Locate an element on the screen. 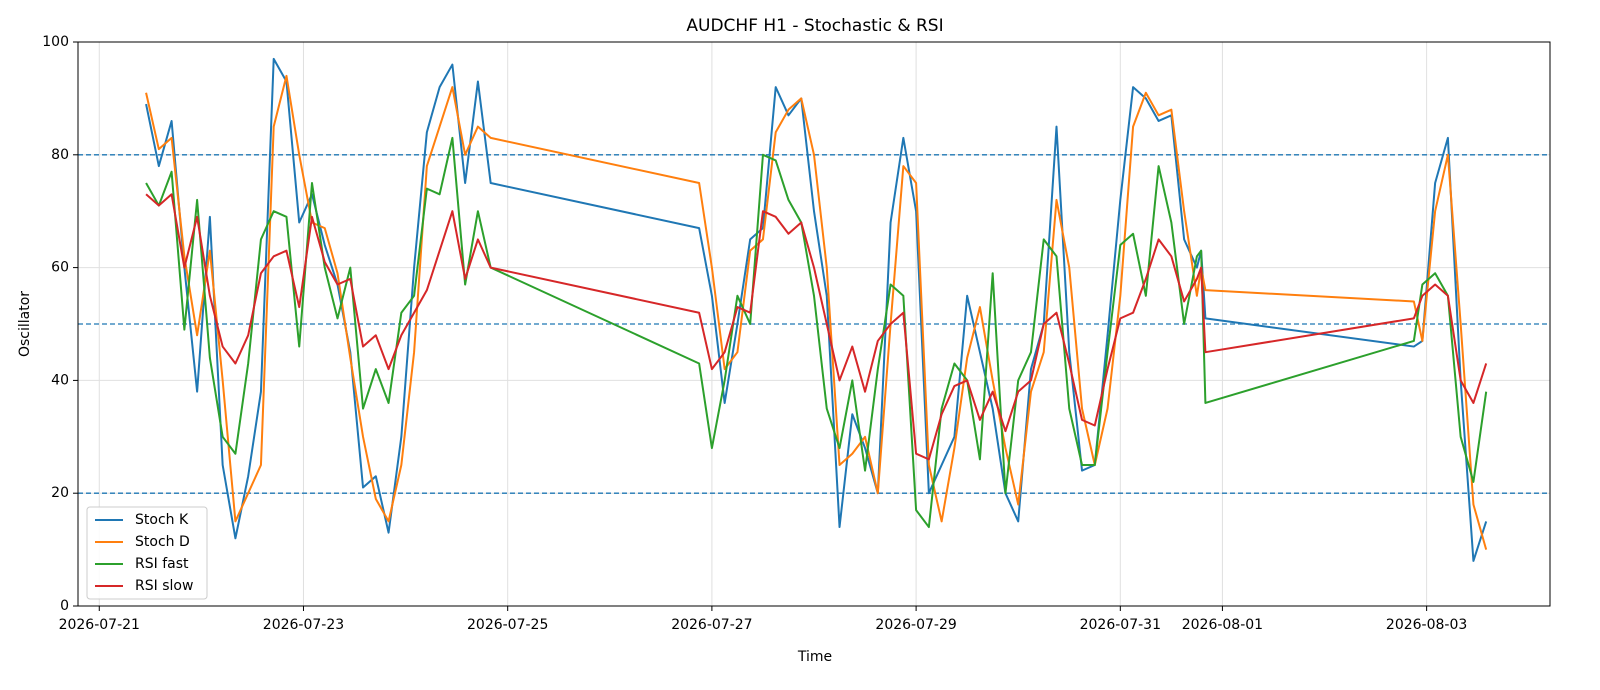  x-tick-label: 2026-07-31 is located at coordinates (1120, 625).